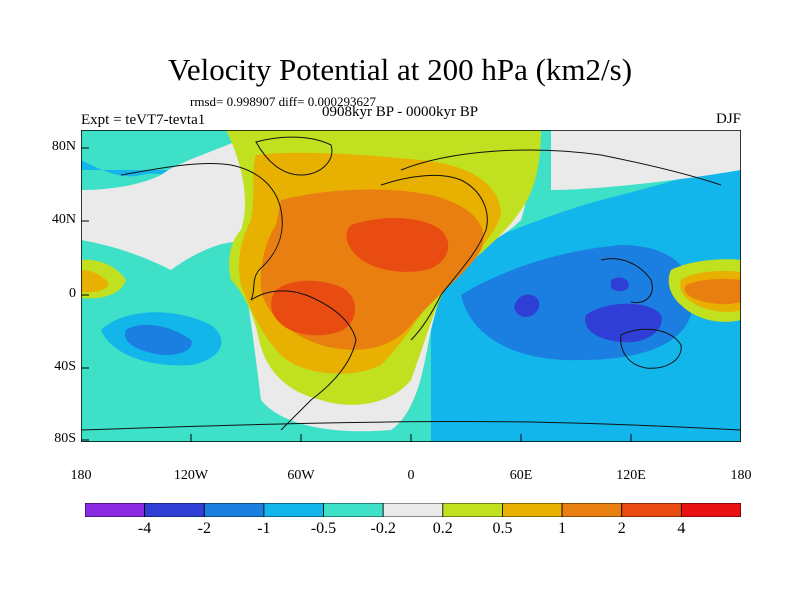 Image resolution: width=800 pixels, height=600 pixels. I want to click on colorbar-label: 2, so click(621, 528).